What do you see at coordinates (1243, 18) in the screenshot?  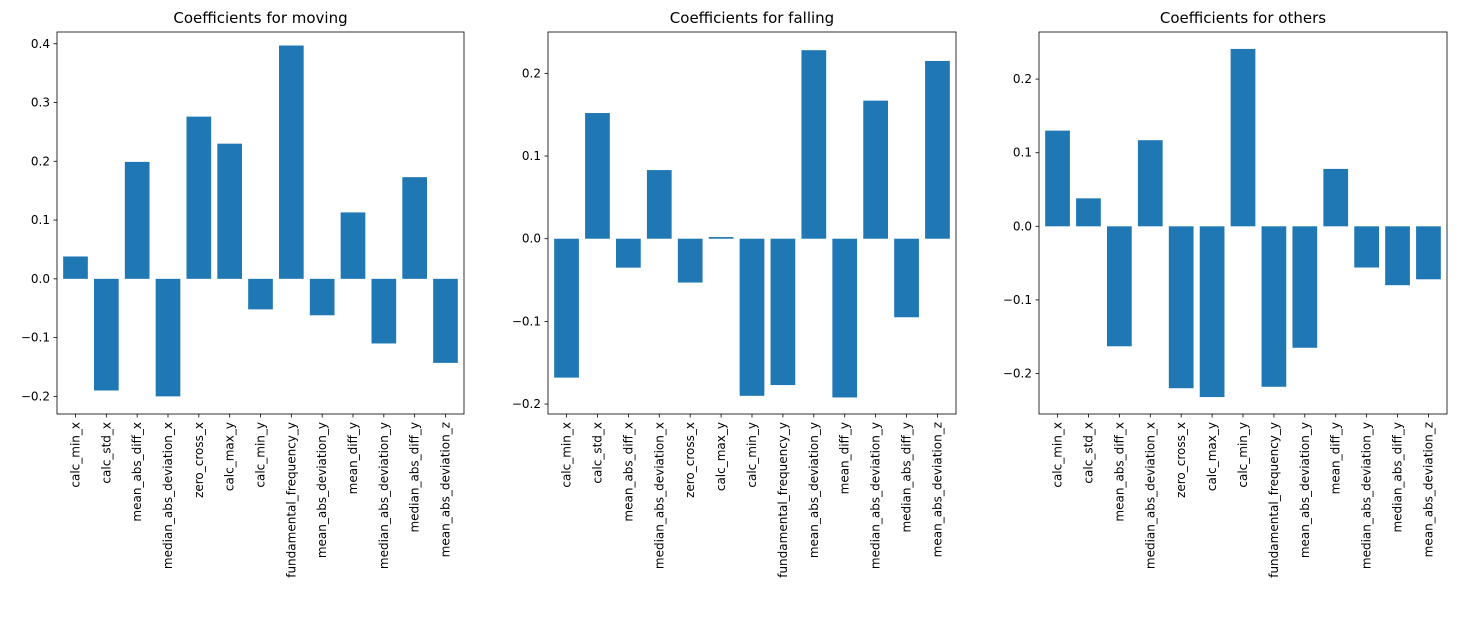 I see `chart-title: Coefficients for others` at bounding box center [1243, 18].